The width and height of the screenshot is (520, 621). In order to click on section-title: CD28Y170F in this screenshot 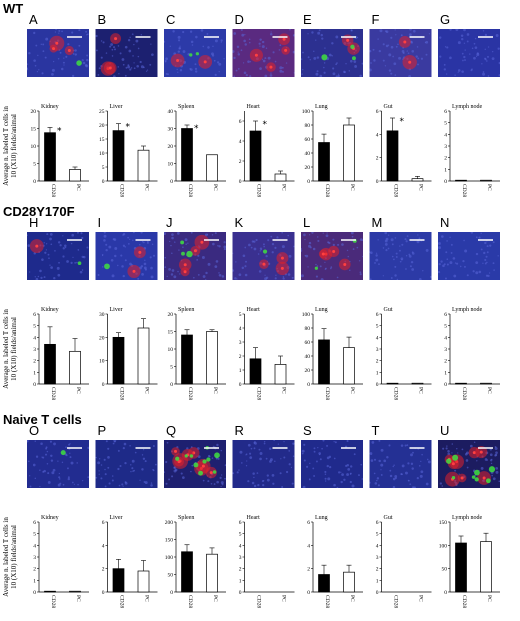, I will do `click(39, 211)`.